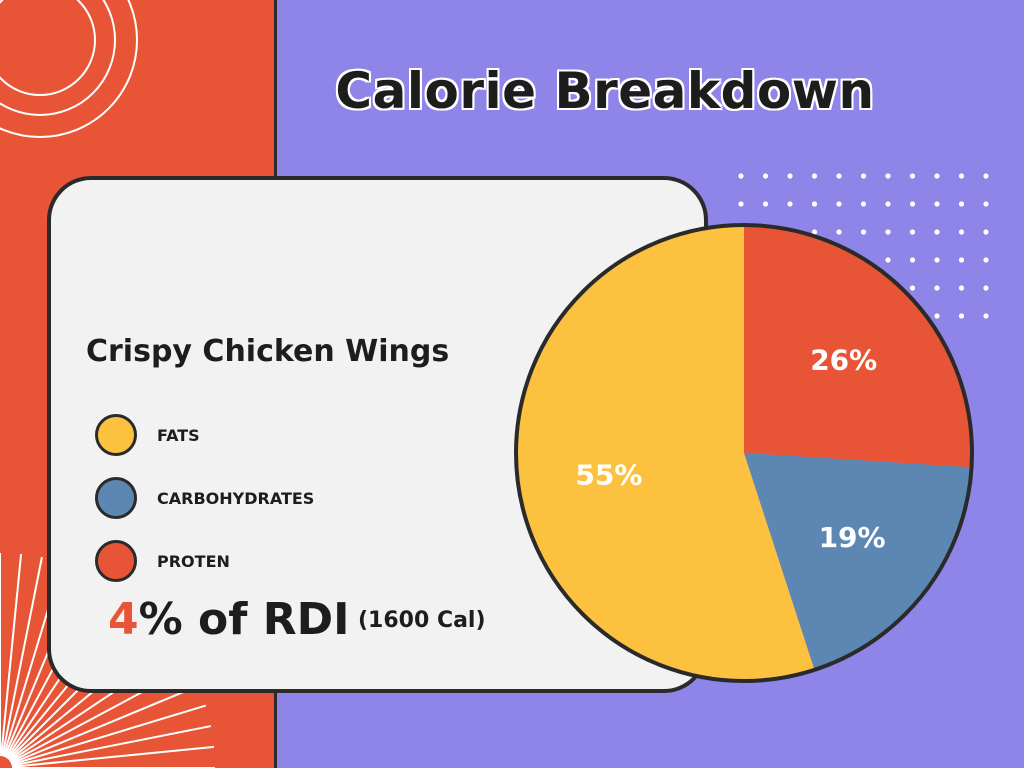  What do you see at coordinates (852, 537) in the screenshot?
I see `pie-label-carbohydrates: 19%` at bounding box center [852, 537].